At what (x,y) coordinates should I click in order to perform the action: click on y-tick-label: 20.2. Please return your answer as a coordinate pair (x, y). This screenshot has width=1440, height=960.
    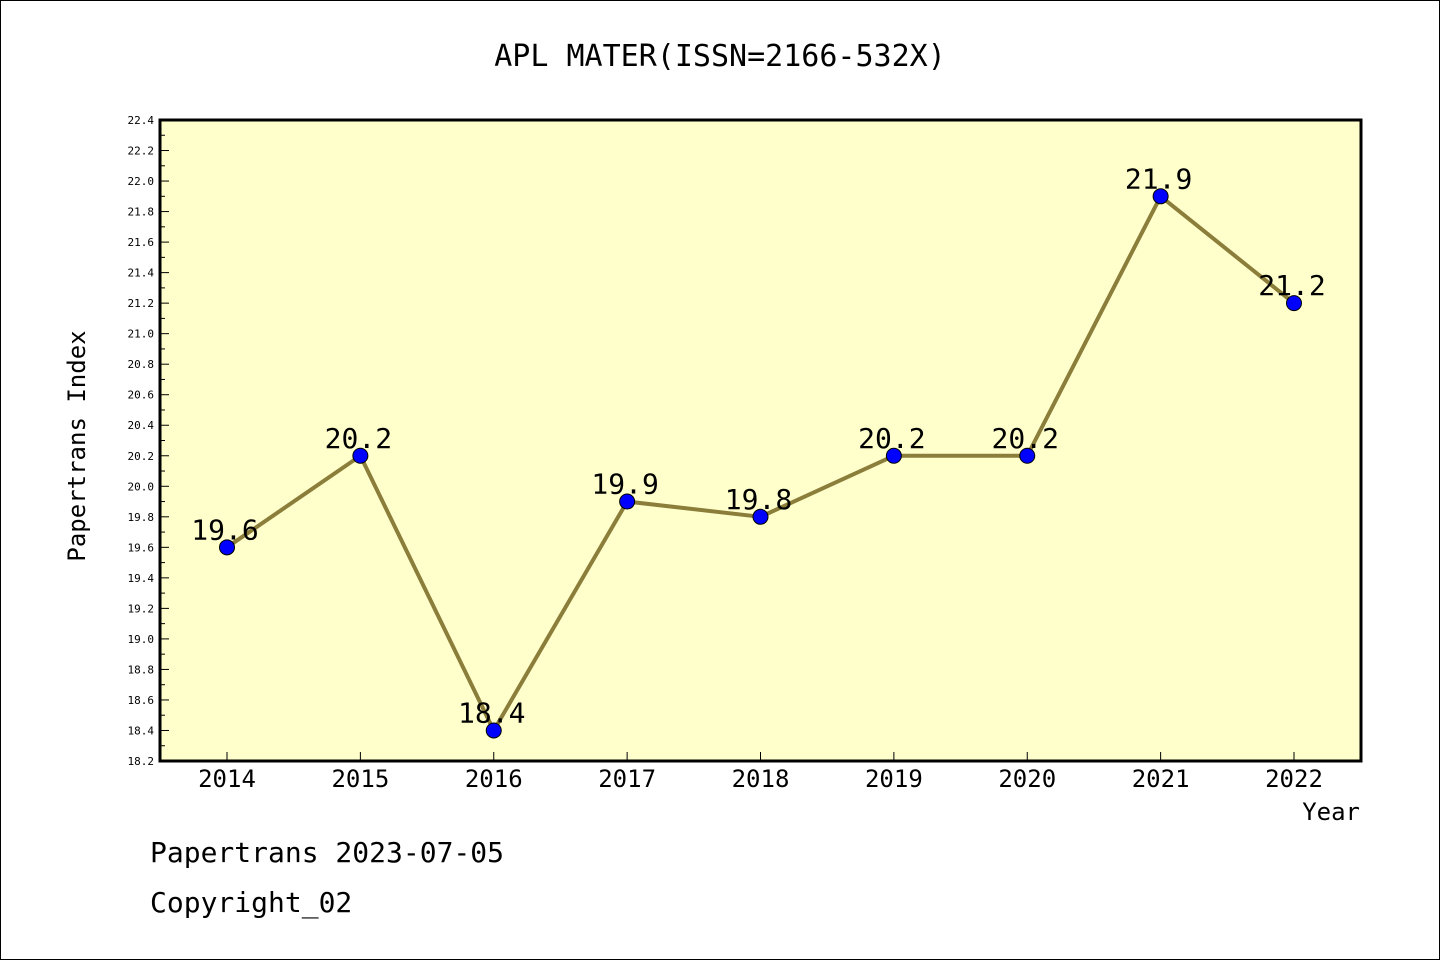
    Looking at the image, I should click on (141, 456).